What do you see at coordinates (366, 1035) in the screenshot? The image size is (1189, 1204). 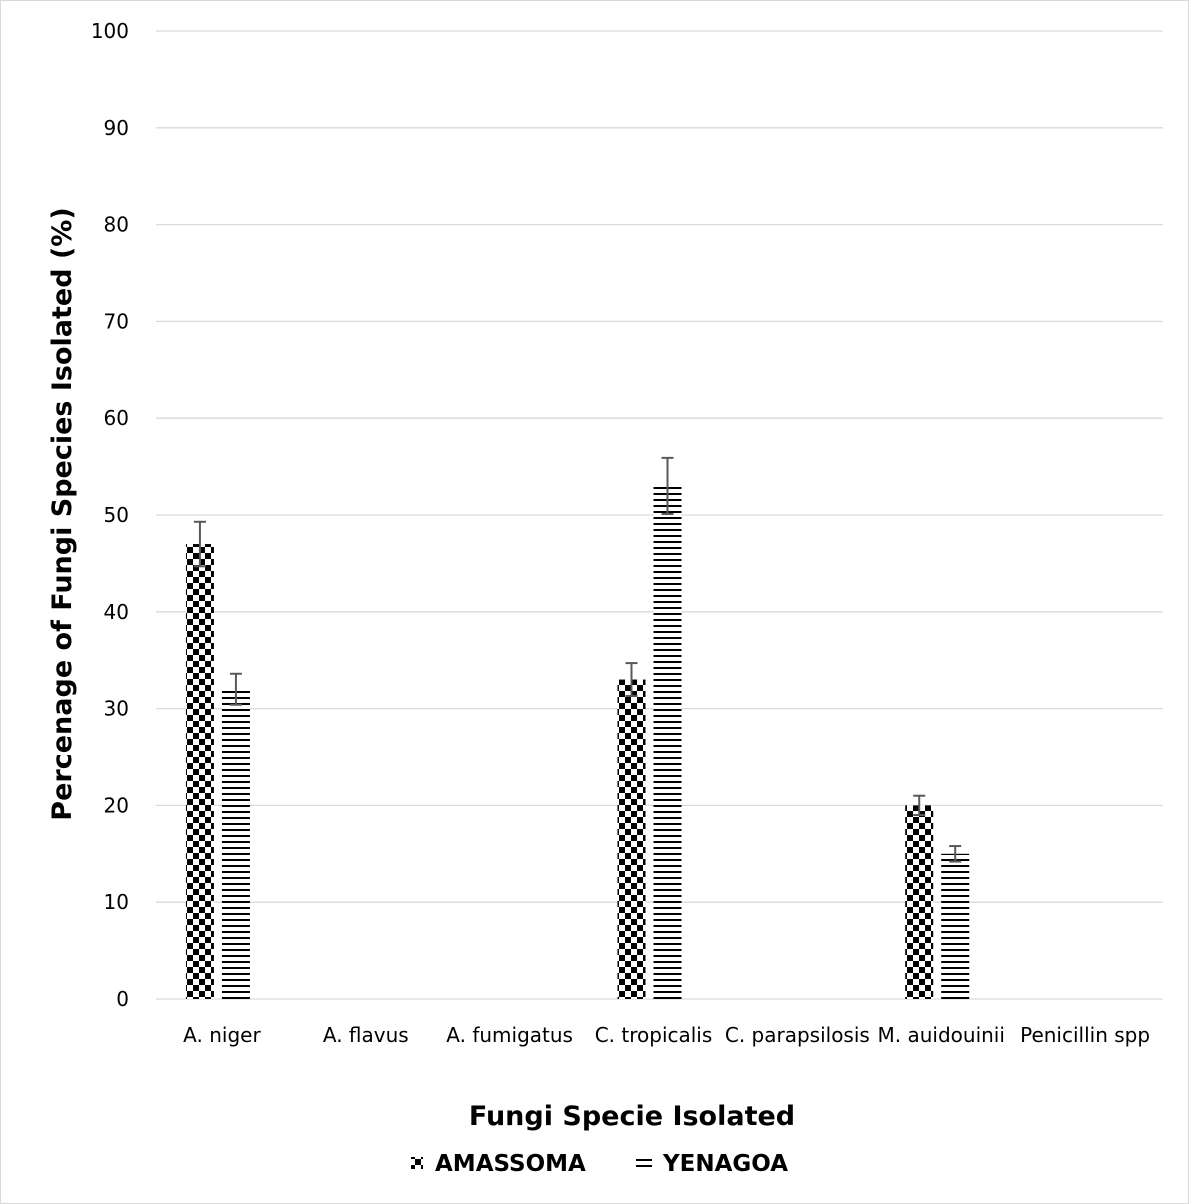 I see `x-tick-label: A. flavus` at bounding box center [366, 1035].